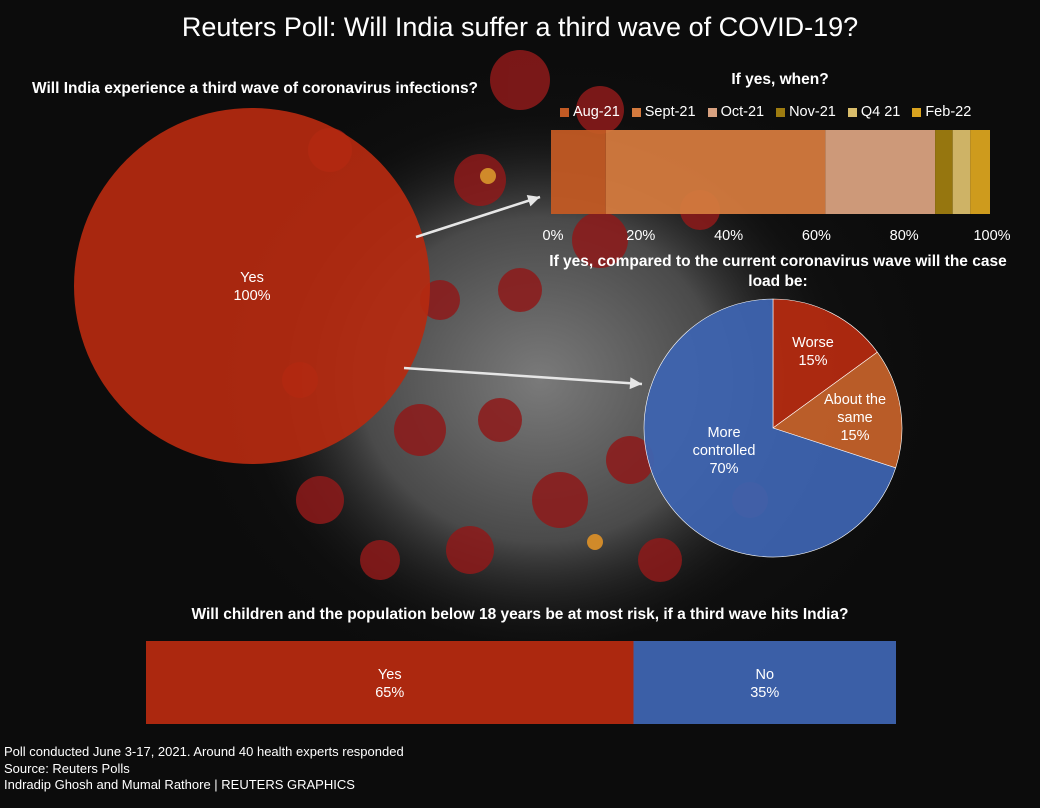 The image size is (1040, 808). What do you see at coordinates (724, 451) in the screenshot?
I see `pie-label-more-controlled-line2: controlled` at bounding box center [724, 451].